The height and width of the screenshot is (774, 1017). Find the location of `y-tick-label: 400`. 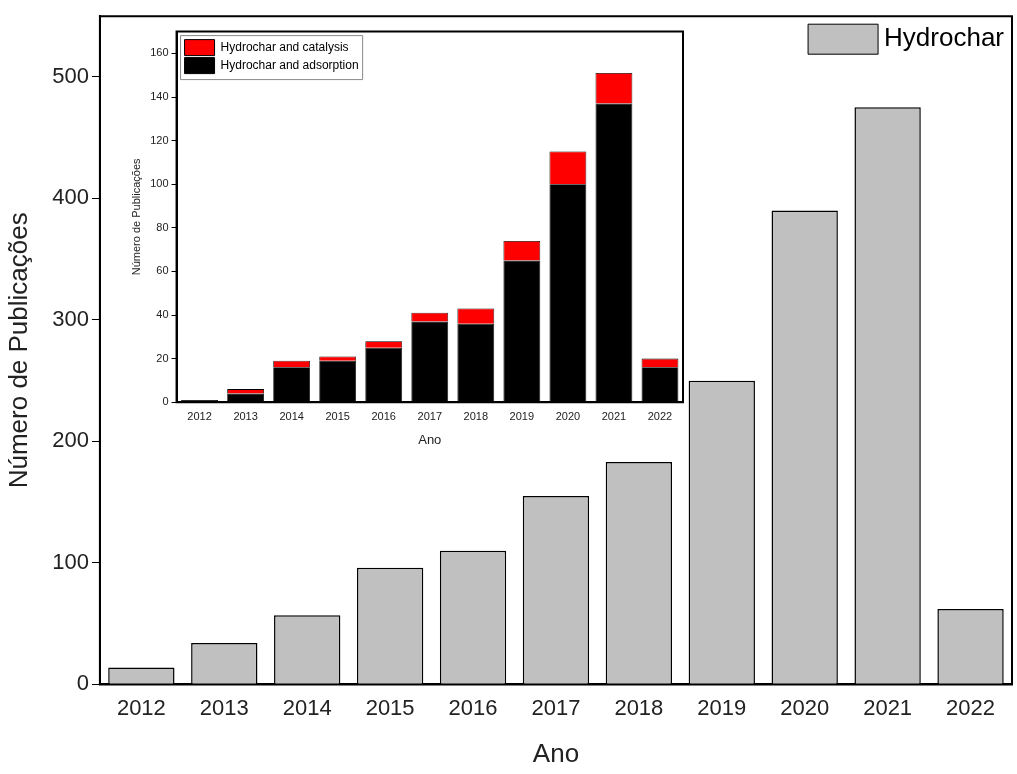

y-tick-label: 400 is located at coordinates (70, 197).